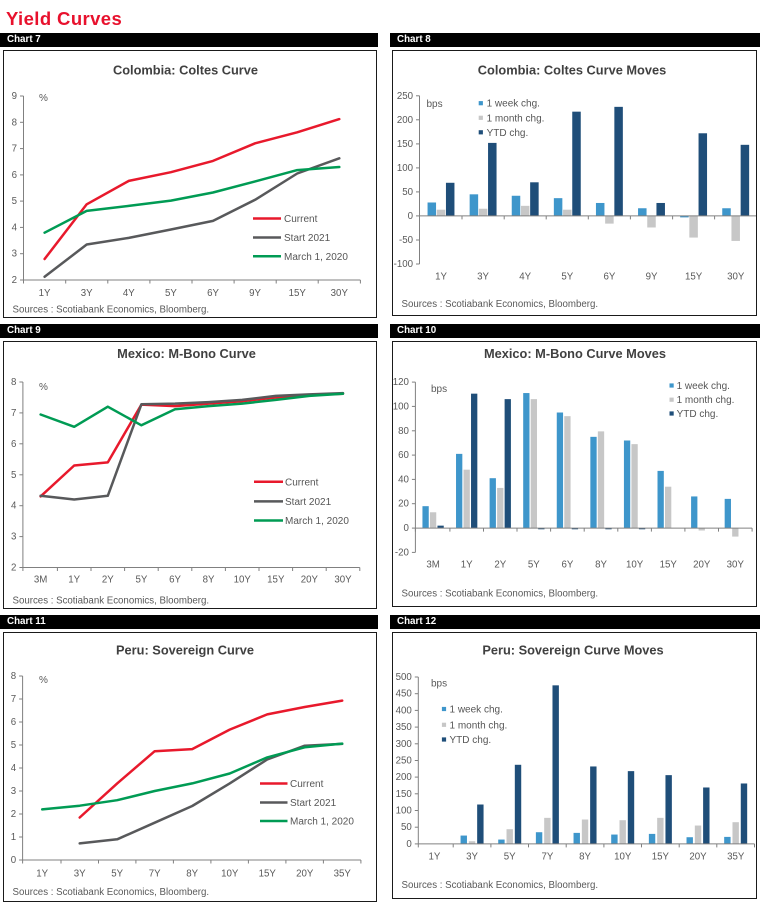  I want to click on svg-text: 40, so click(403, 479).